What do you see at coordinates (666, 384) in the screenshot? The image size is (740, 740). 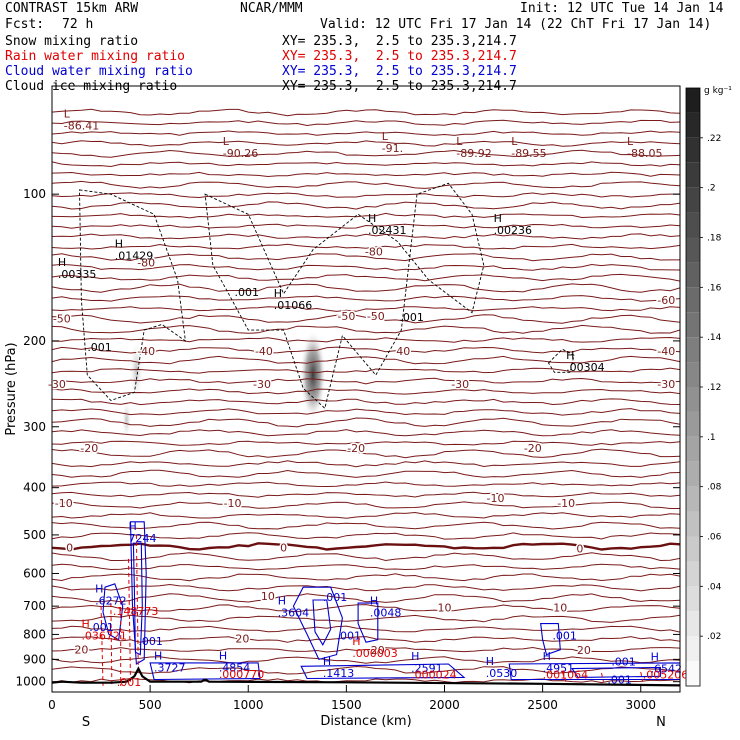 I see `isotherm-label: -30` at bounding box center [666, 384].